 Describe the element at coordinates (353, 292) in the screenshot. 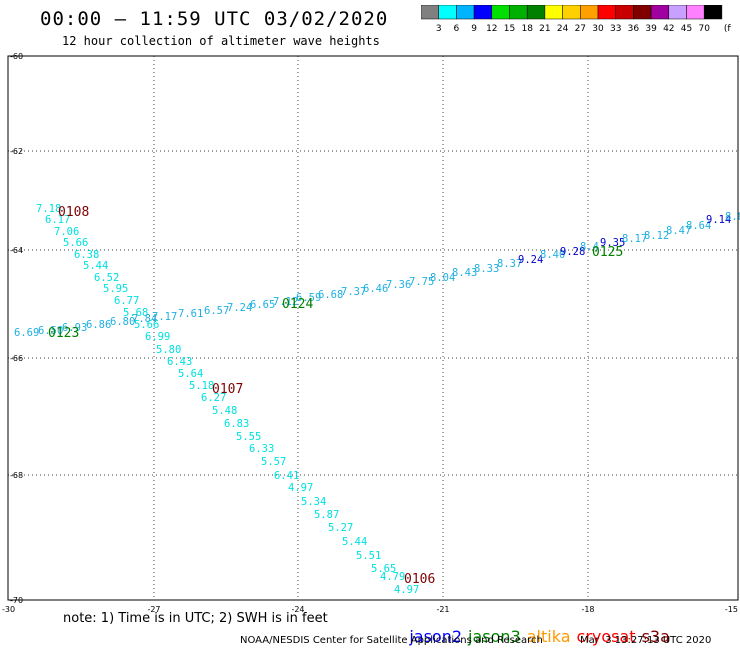

I see `swh-value: 7.37` at that location.